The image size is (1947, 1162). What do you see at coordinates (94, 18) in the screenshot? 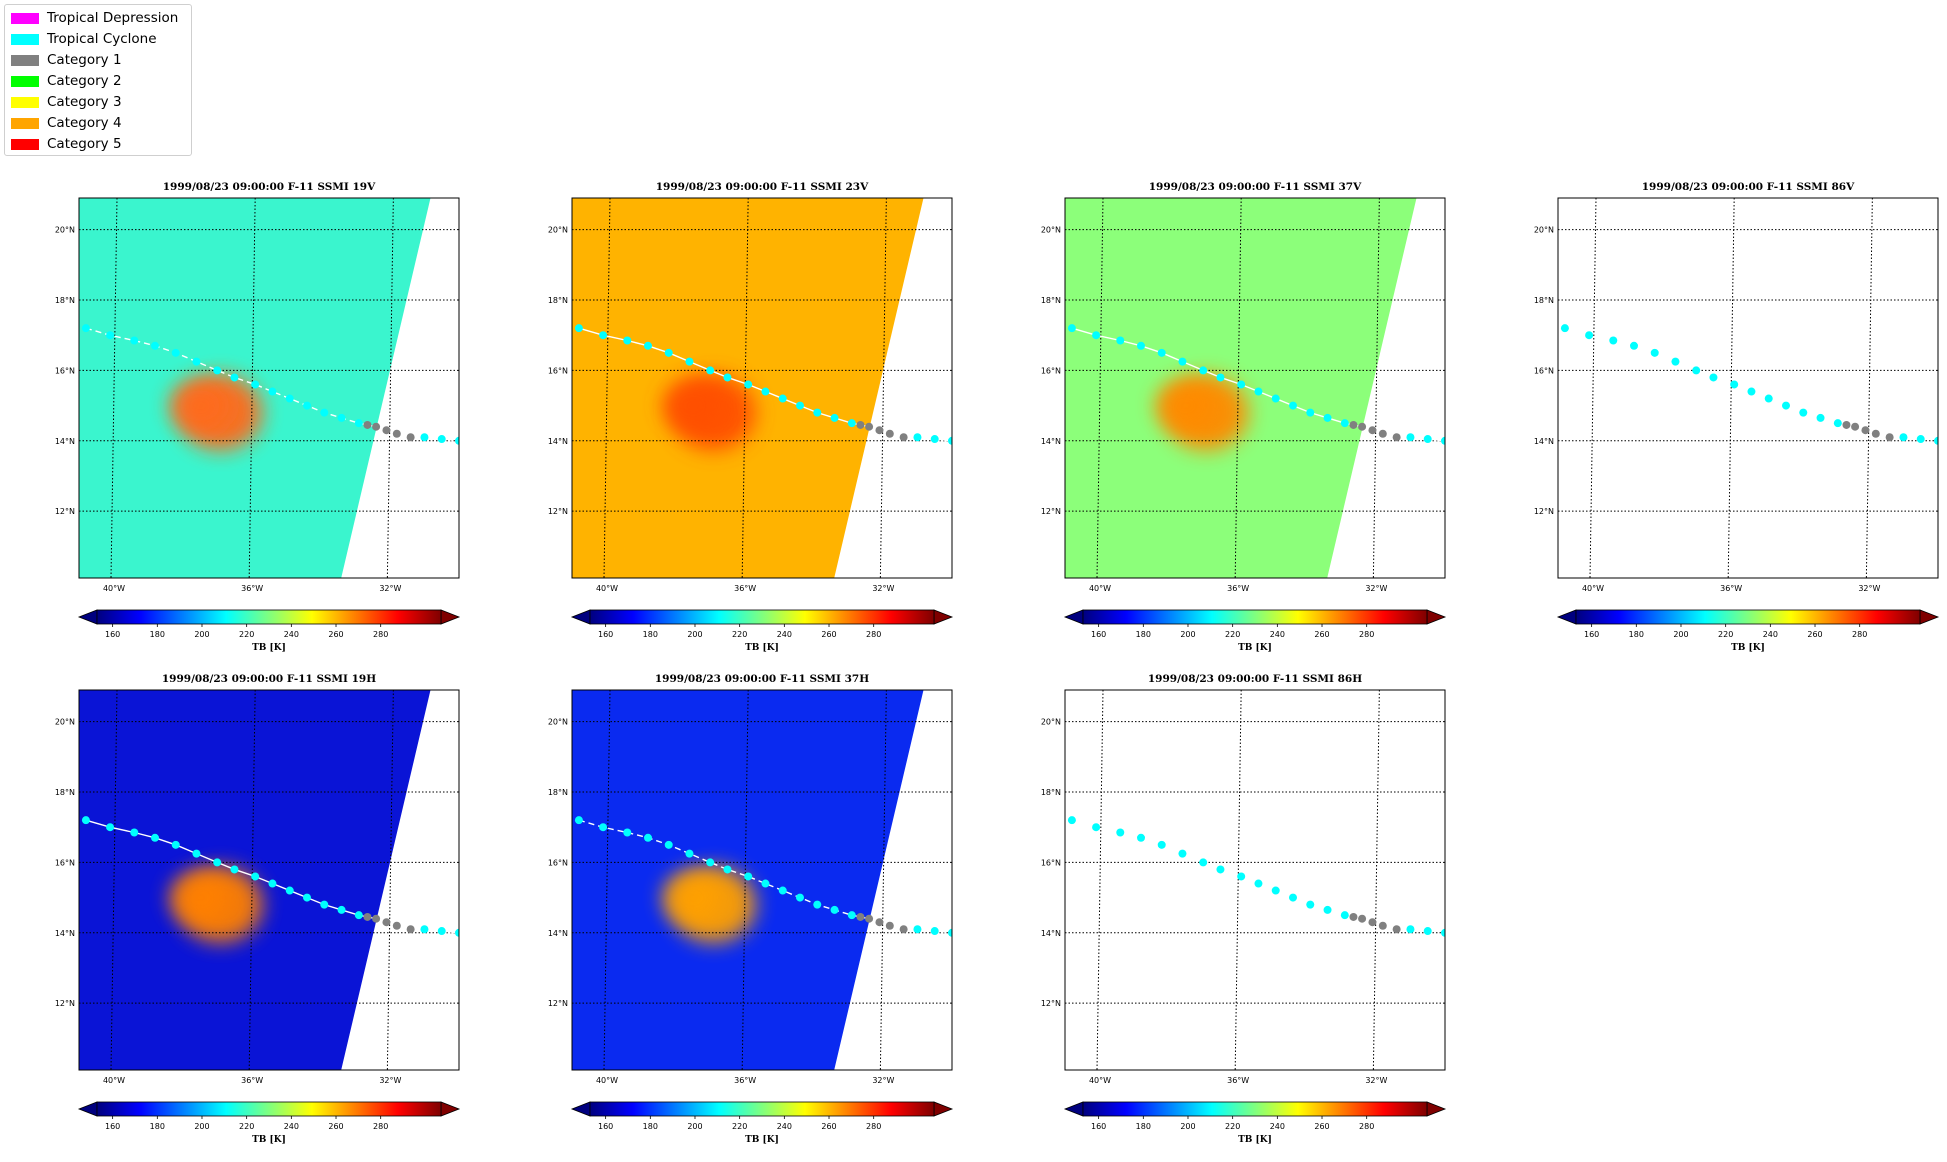
I see `legend-item-tropical-depression: Tropical Depression` at bounding box center [94, 18].